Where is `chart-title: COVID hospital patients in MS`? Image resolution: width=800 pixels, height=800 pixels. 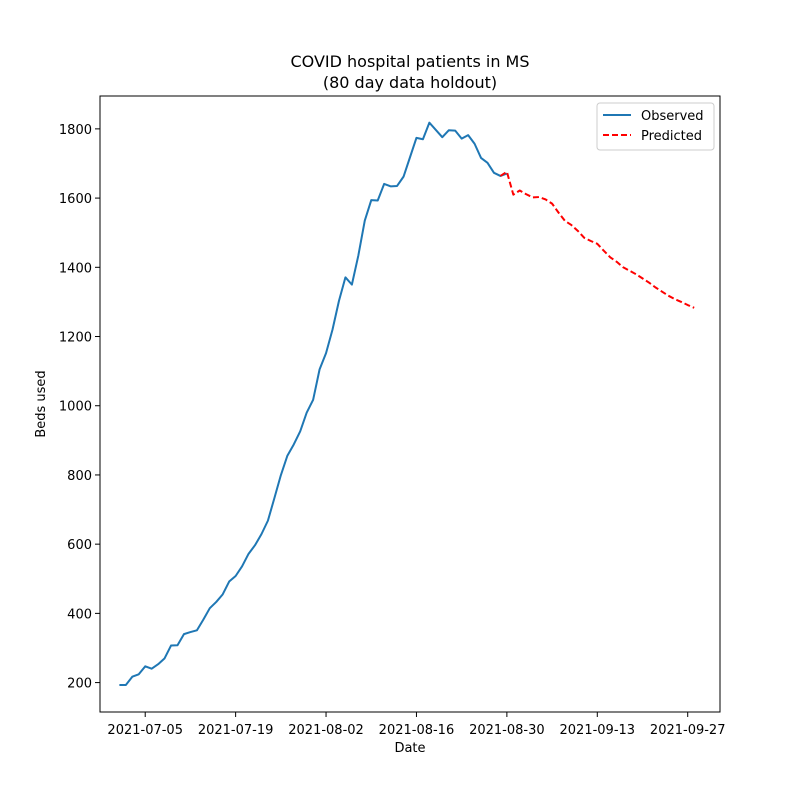
chart-title: COVID hospital patients in MS is located at coordinates (409, 61).